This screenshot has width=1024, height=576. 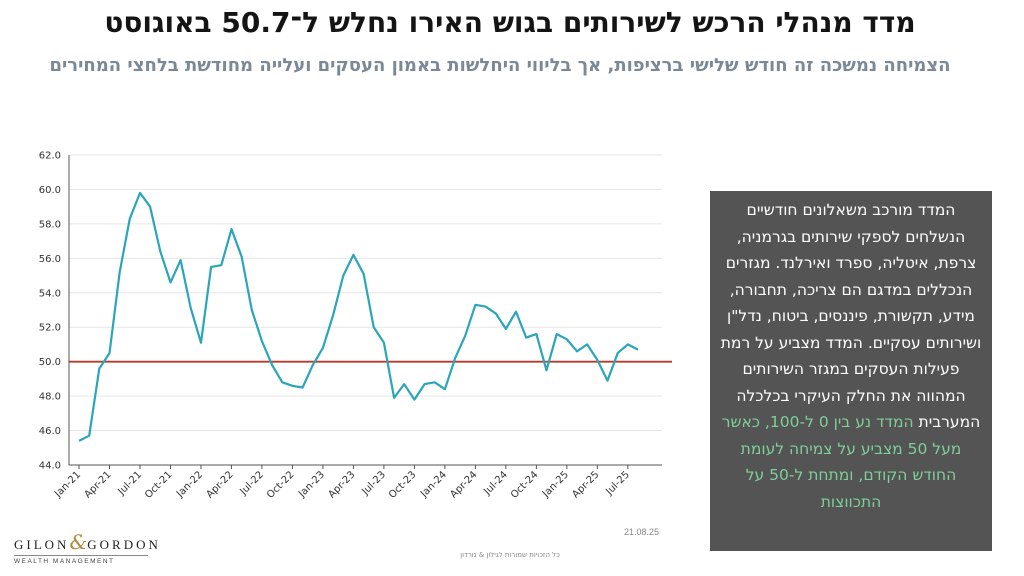 What do you see at coordinates (50, 397) in the screenshot?
I see `y-tick-label: 48.0` at bounding box center [50, 397].